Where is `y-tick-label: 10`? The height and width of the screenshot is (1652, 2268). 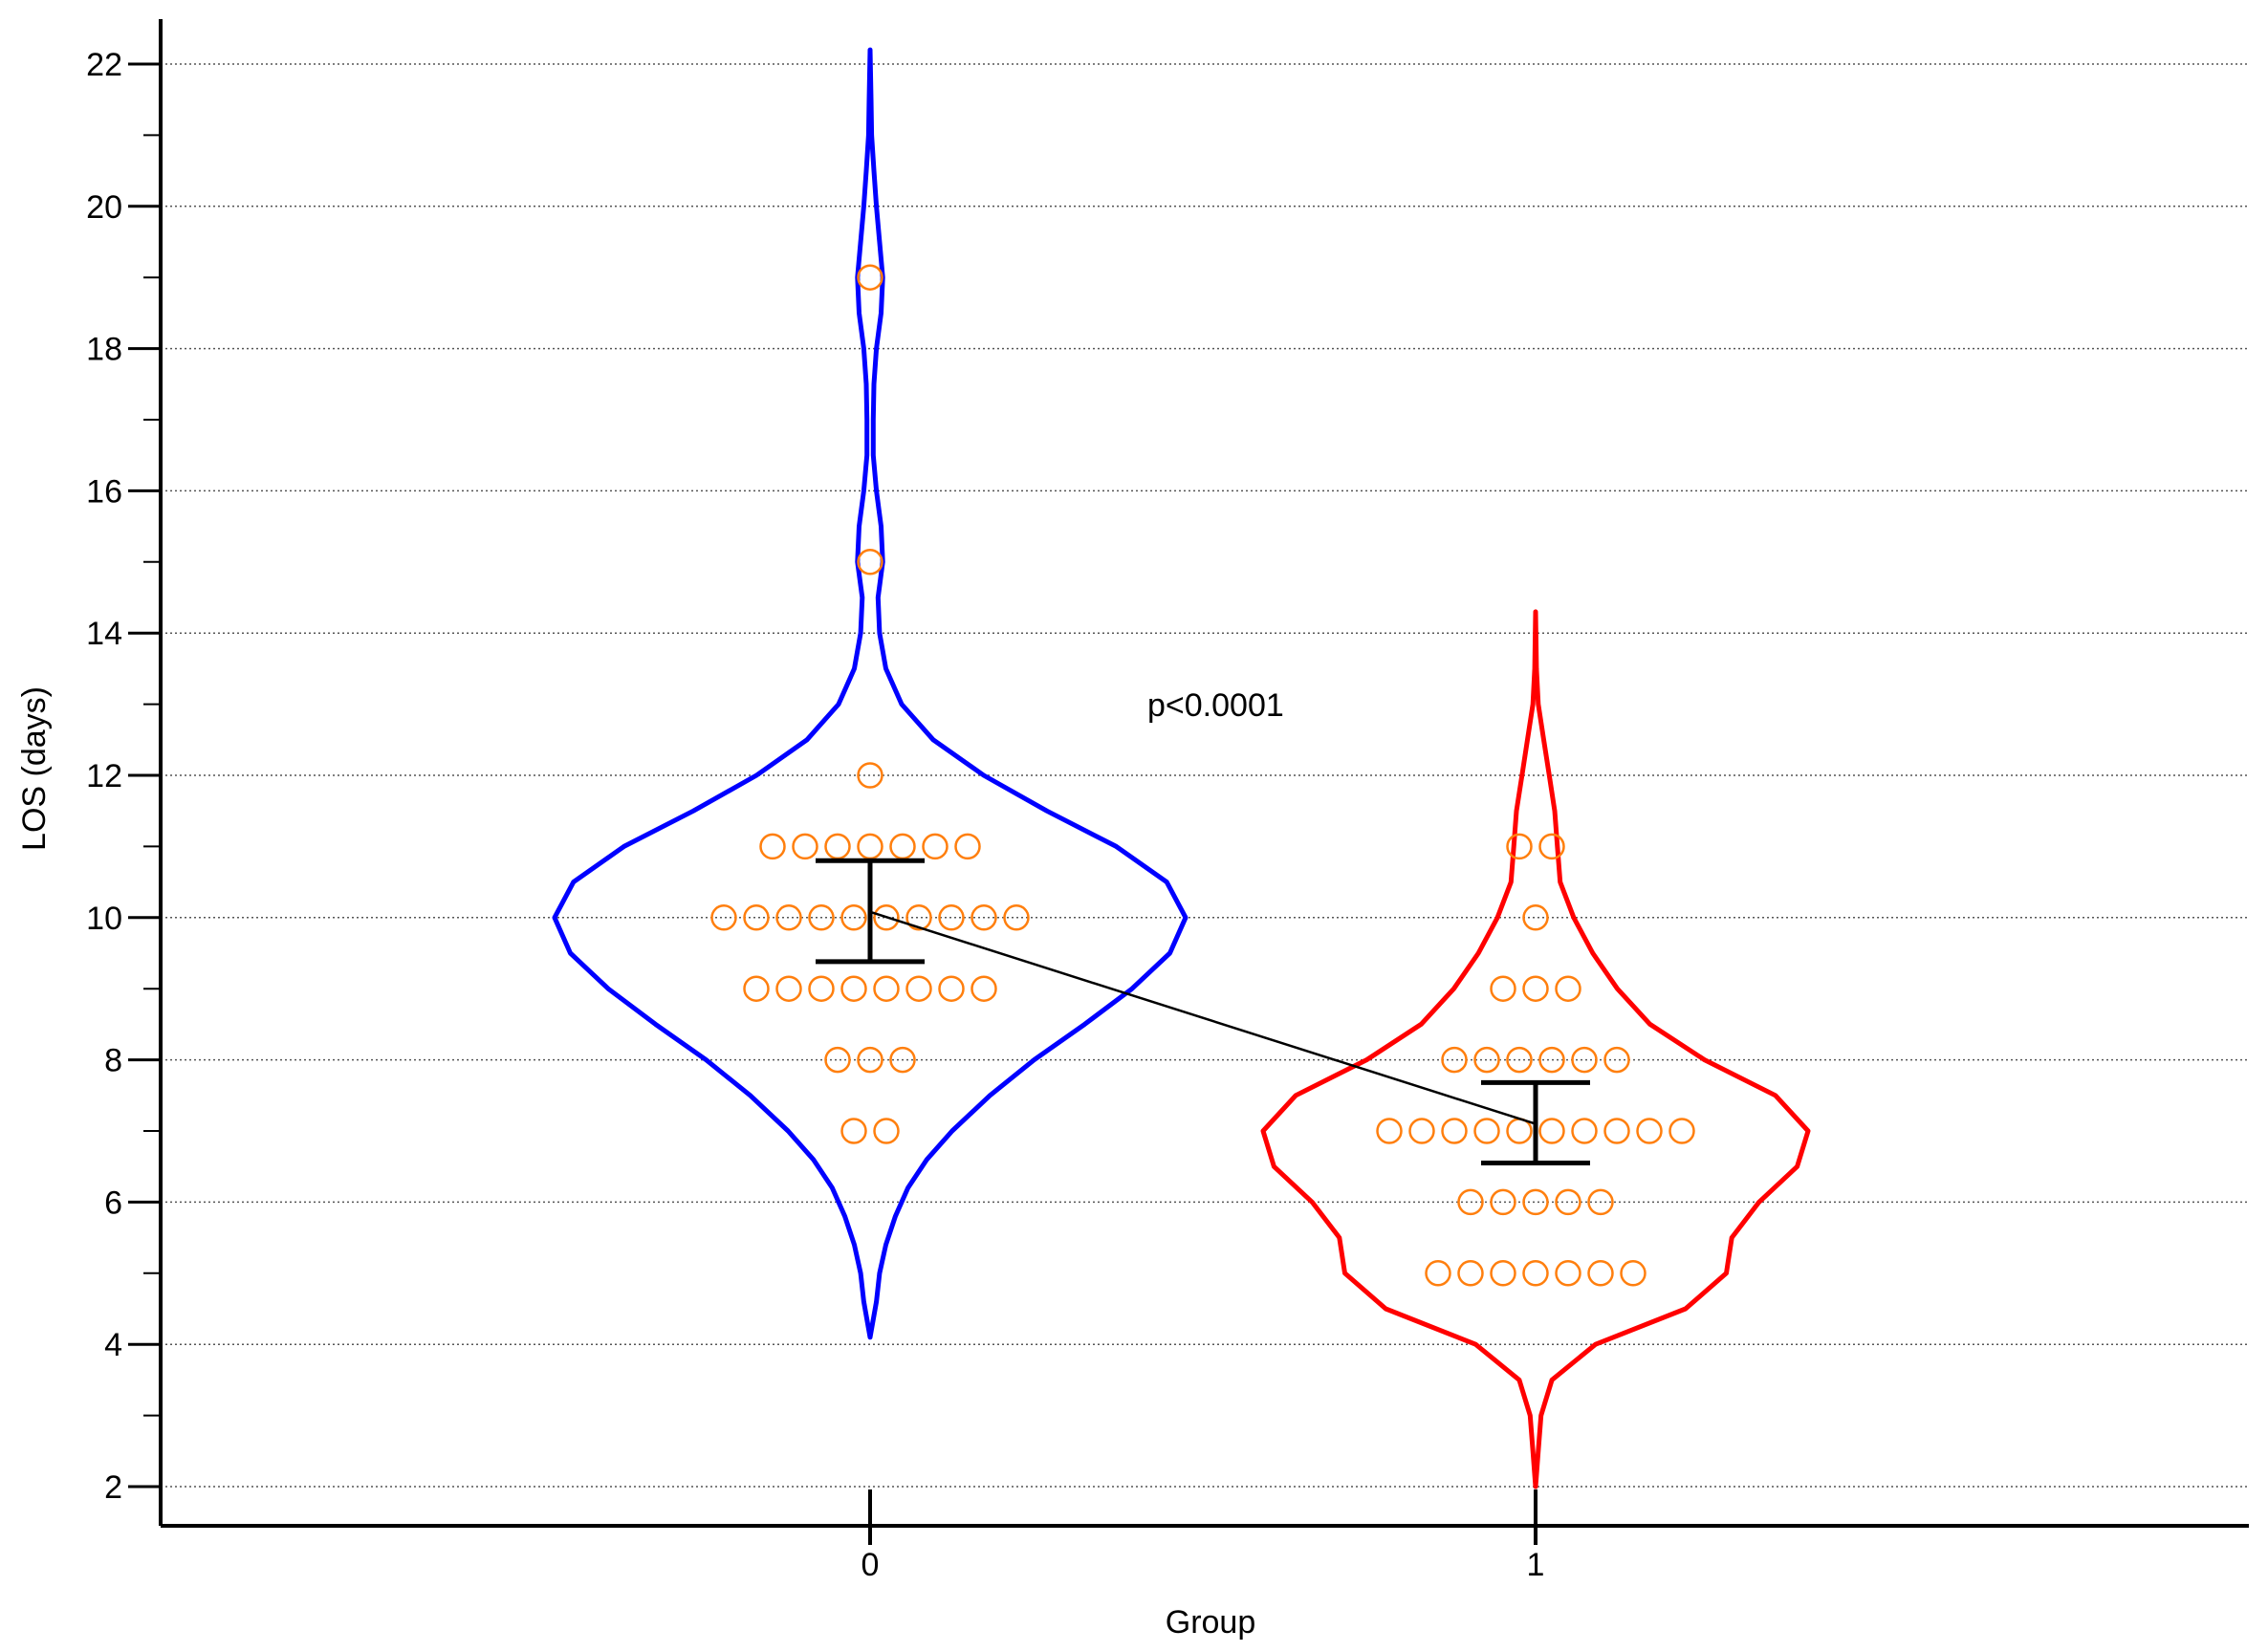 y-tick-label: 10 is located at coordinates (104, 919).